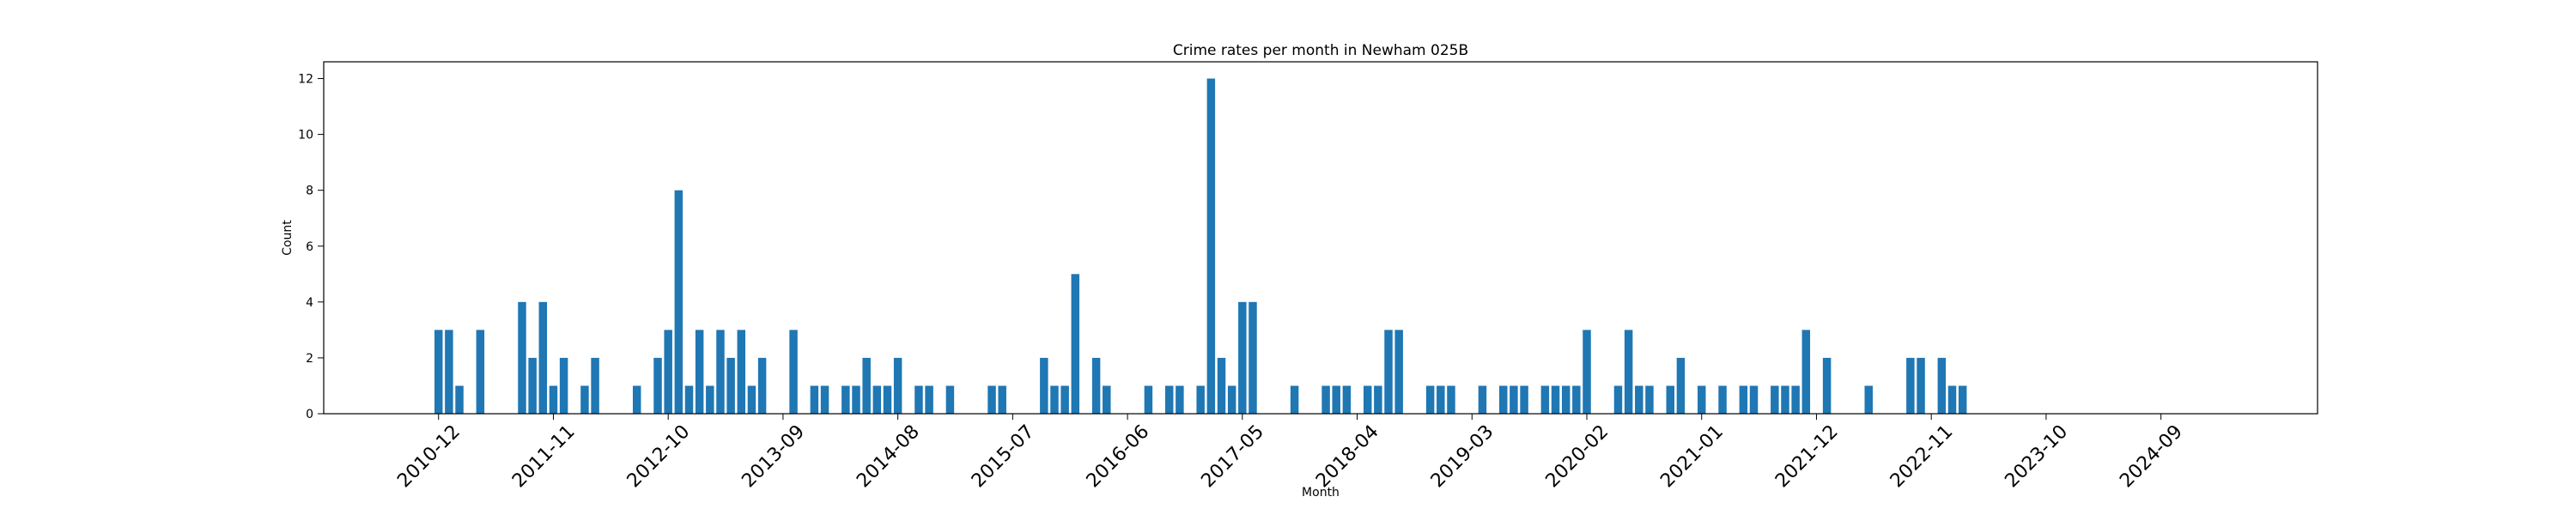 This screenshot has width=2576, height=515. What do you see at coordinates (310, 303) in the screenshot?
I see `y-tick-label: 4` at bounding box center [310, 303].